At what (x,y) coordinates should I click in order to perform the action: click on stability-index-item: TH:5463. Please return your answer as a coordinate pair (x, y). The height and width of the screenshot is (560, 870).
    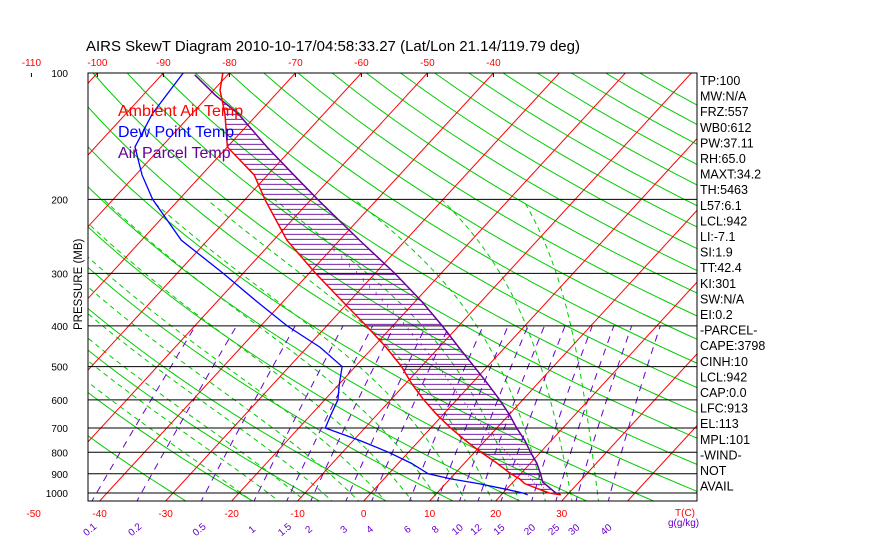
    Looking at the image, I should click on (724, 190).